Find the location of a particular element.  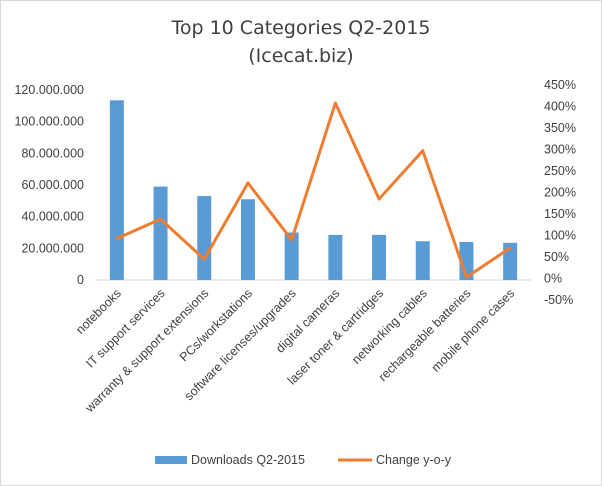

y-right-tick-label: -50% is located at coordinates (558, 300).